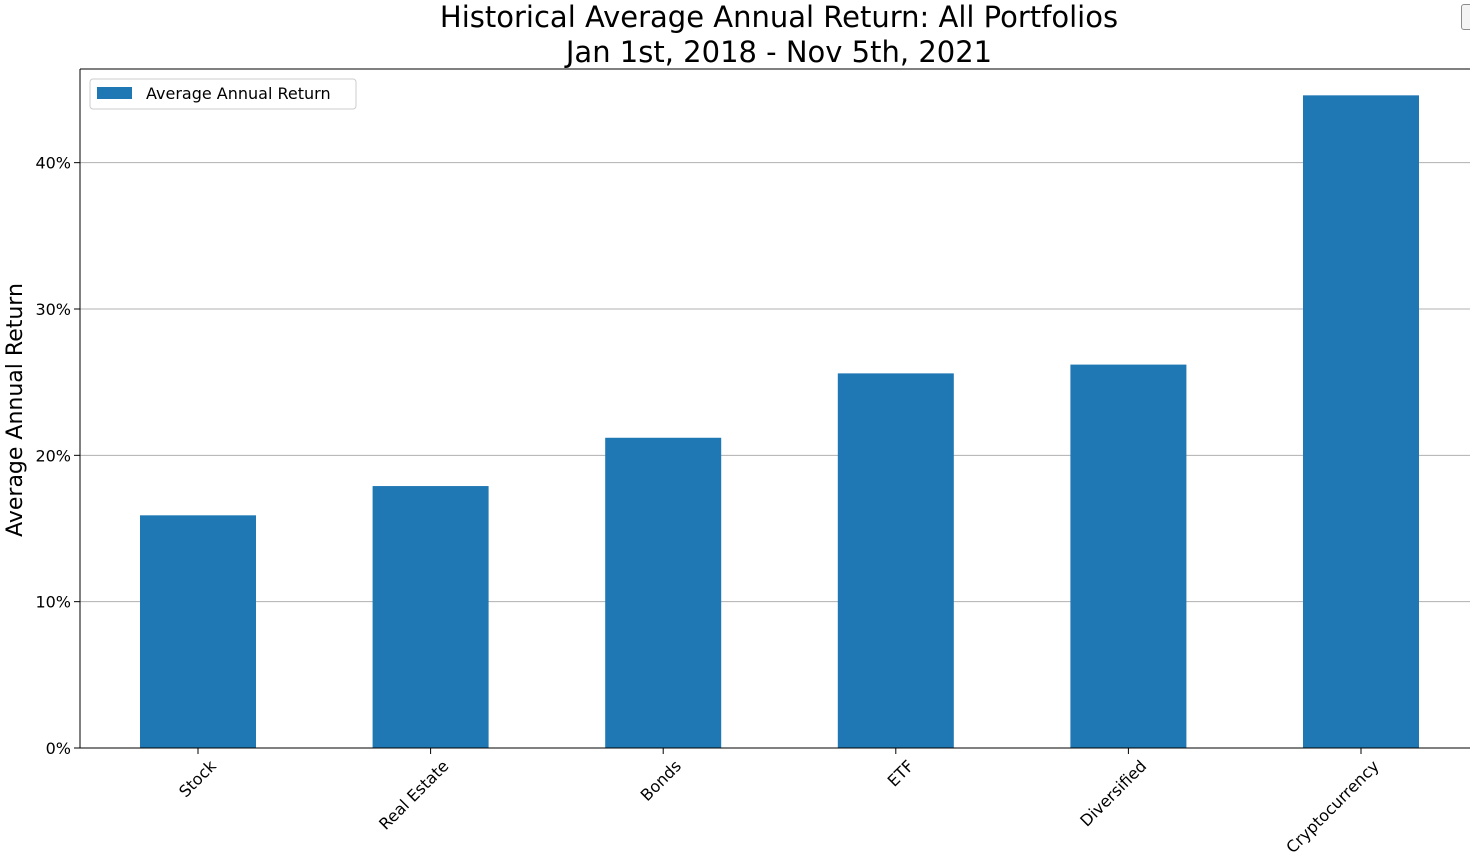  Describe the element at coordinates (53, 455) in the screenshot. I see `y-tick-label: 20%` at that location.